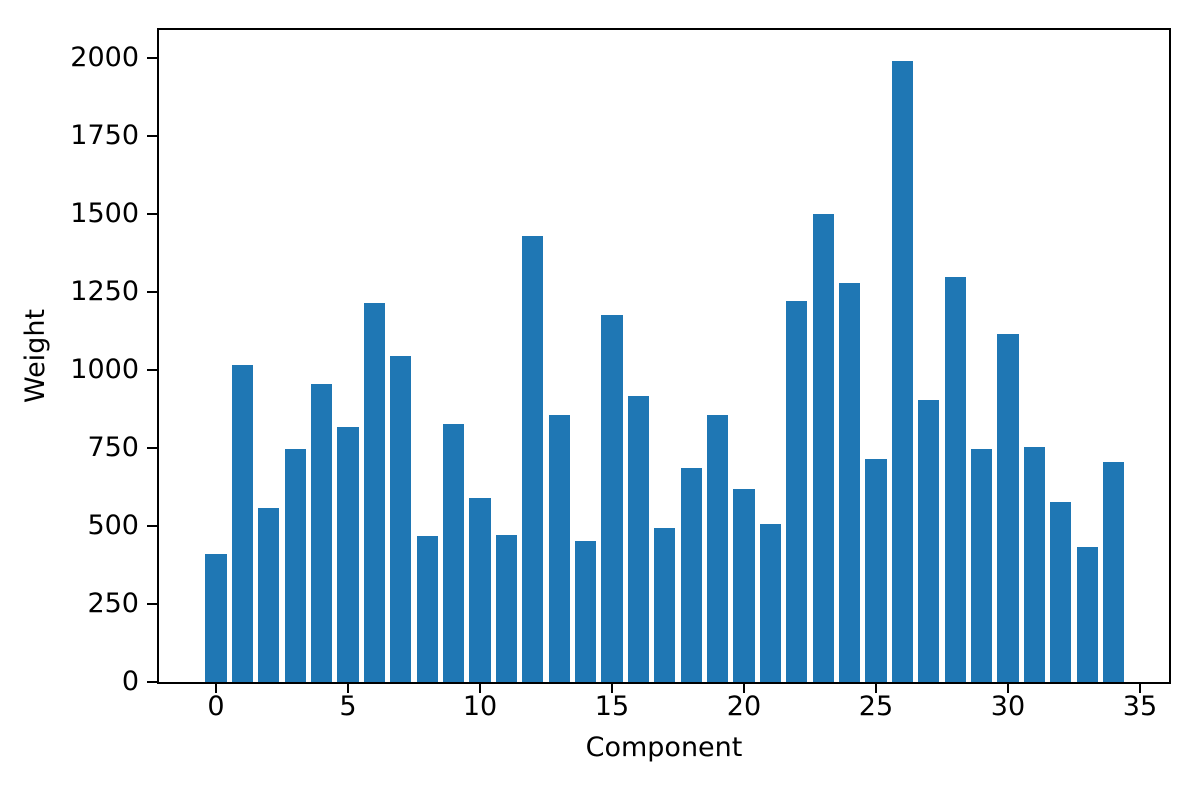 The width and height of the screenshot is (1200, 800). What do you see at coordinates (480, 706) in the screenshot?
I see `x-tick-label-10: 10` at bounding box center [480, 706].